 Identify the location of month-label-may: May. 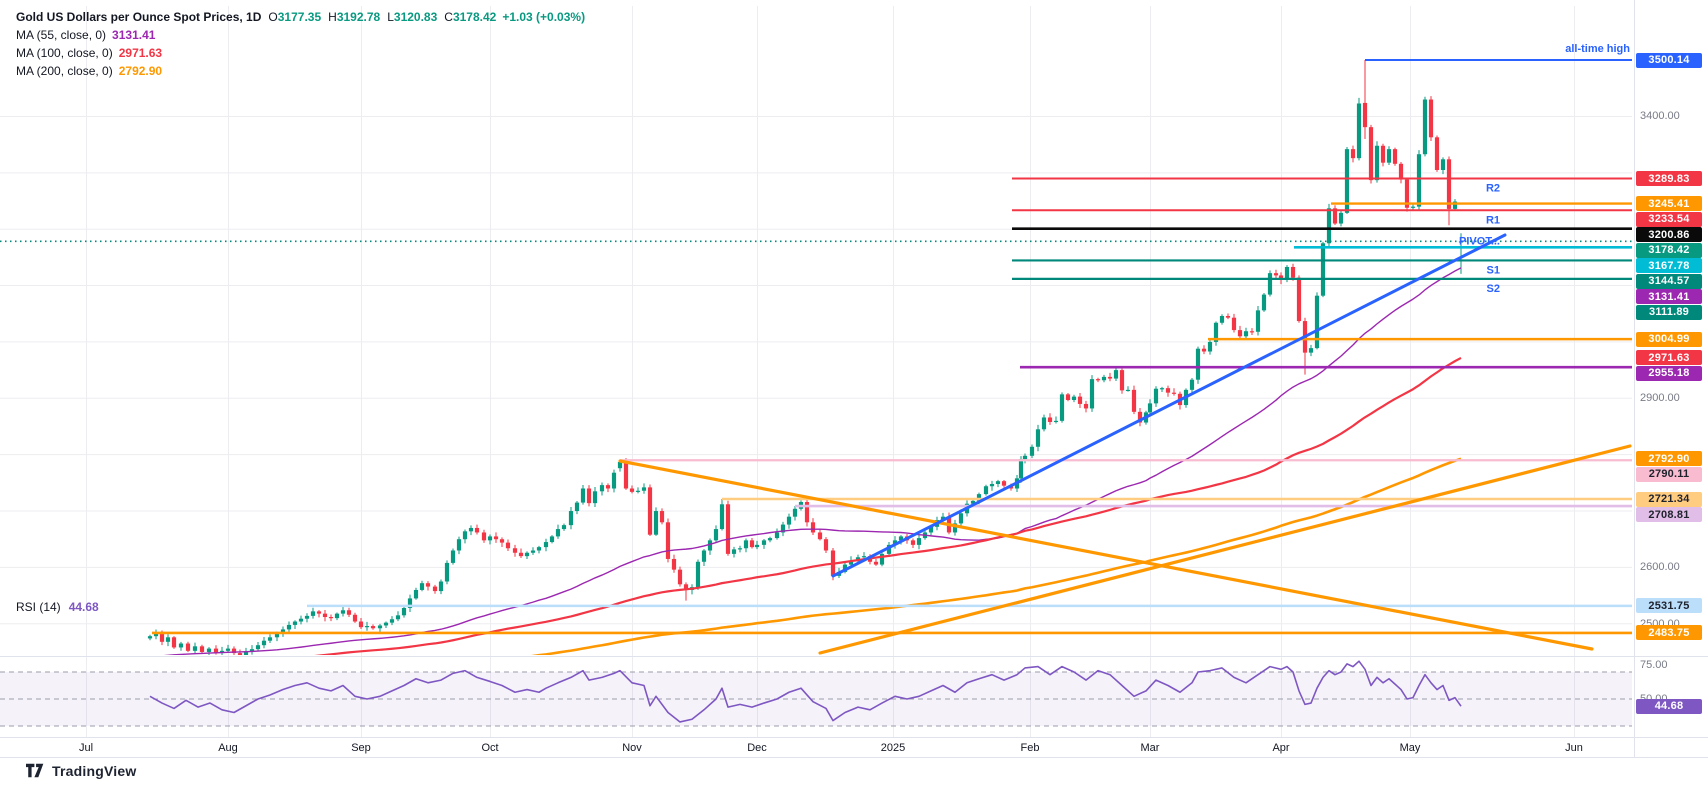
(1410, 748).